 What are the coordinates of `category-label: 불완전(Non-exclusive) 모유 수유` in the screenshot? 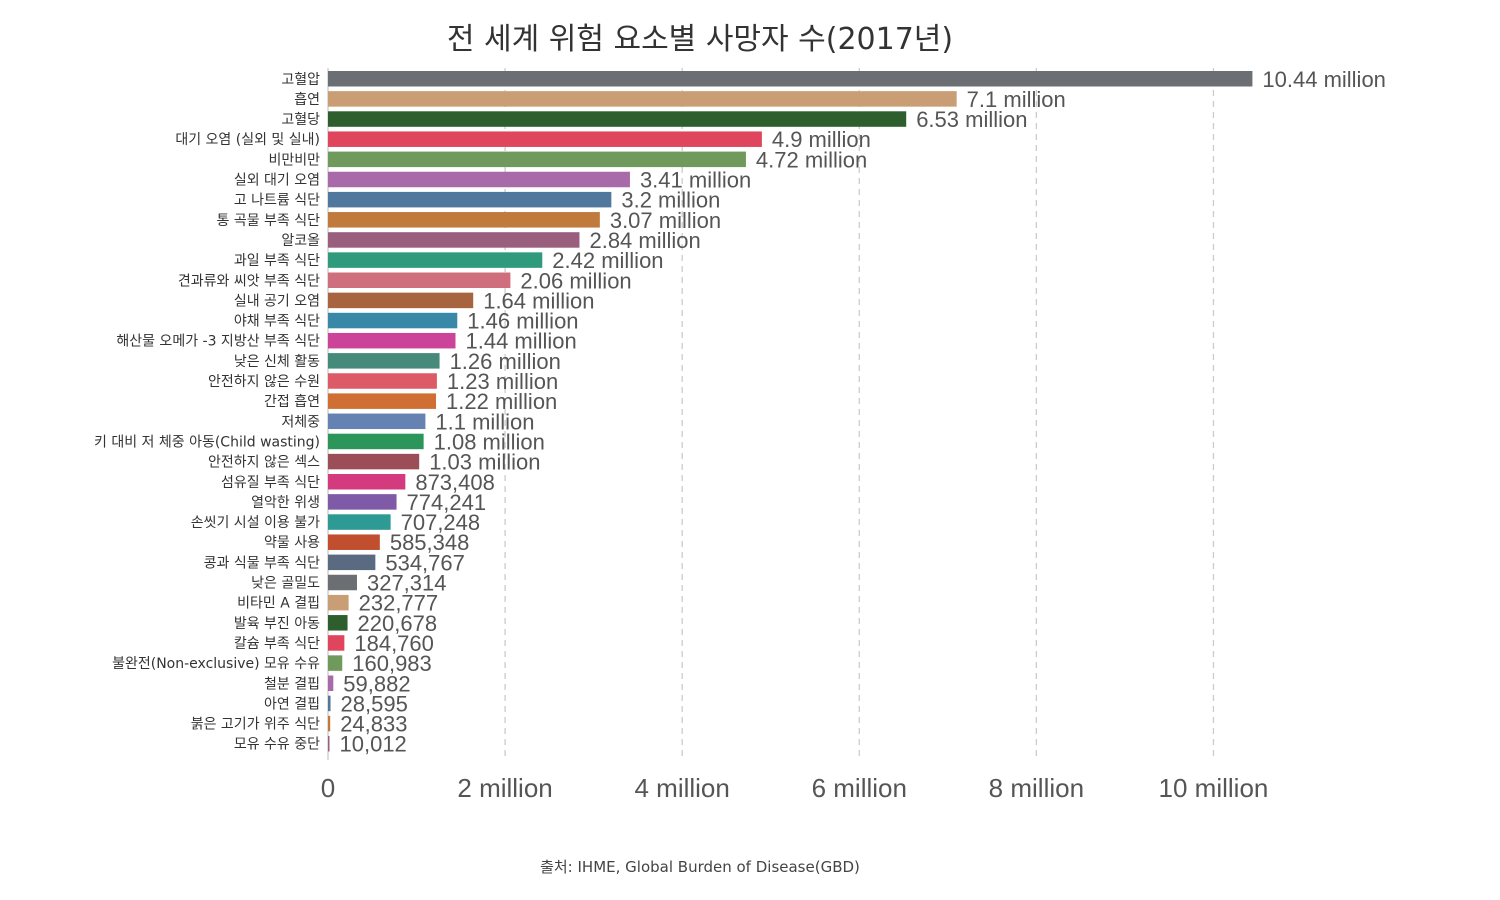 It's located at (216, 664).